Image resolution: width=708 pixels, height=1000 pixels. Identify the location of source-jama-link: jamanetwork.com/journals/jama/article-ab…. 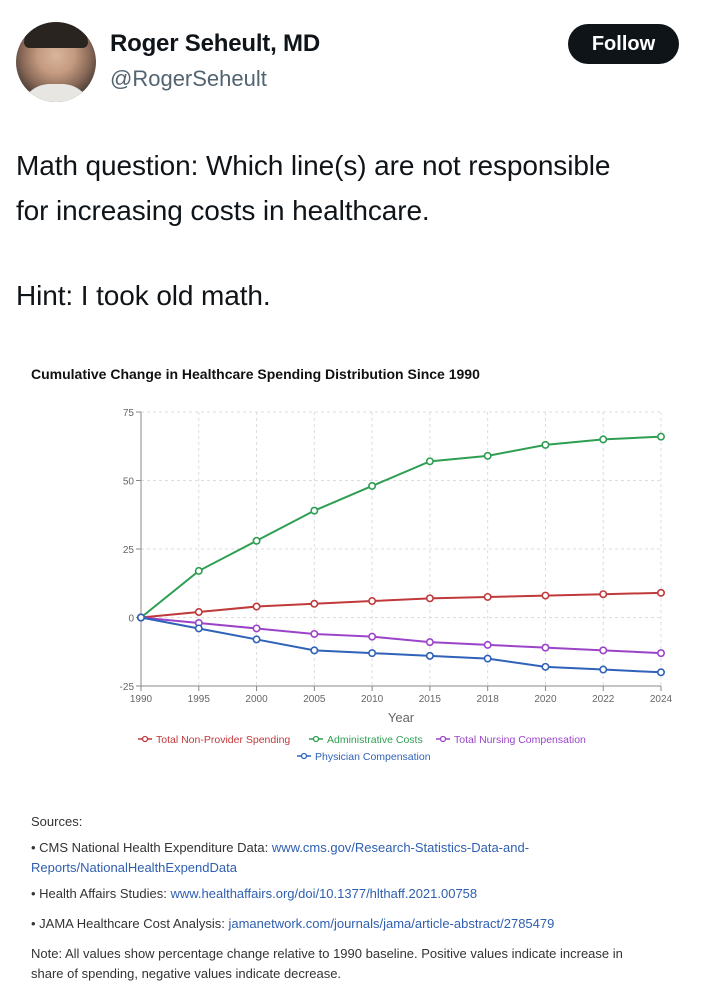
(391, 923).